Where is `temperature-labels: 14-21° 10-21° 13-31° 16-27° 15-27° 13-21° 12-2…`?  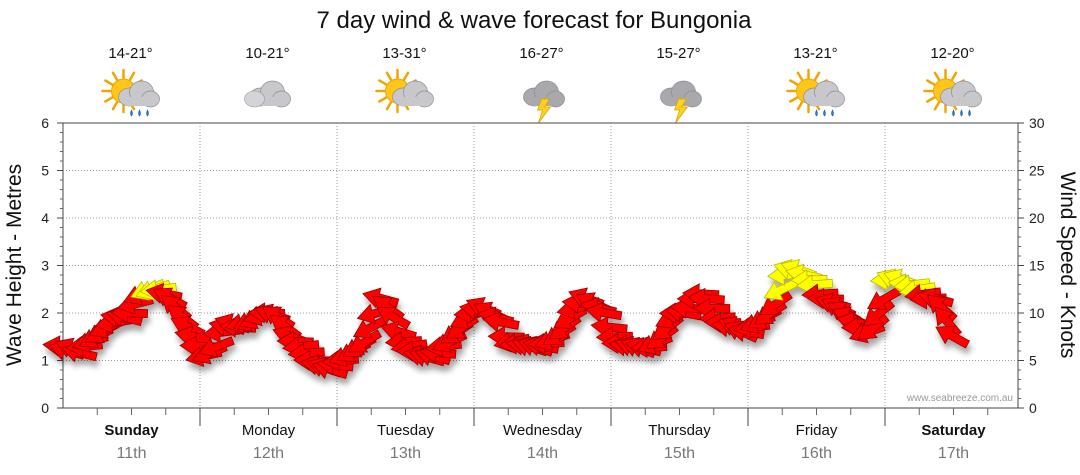
temperature-labels: 14-21° 10-21° 13-31° 16-27° 15-27° 13-21° 12-2… is located at coordinates (541, 53).